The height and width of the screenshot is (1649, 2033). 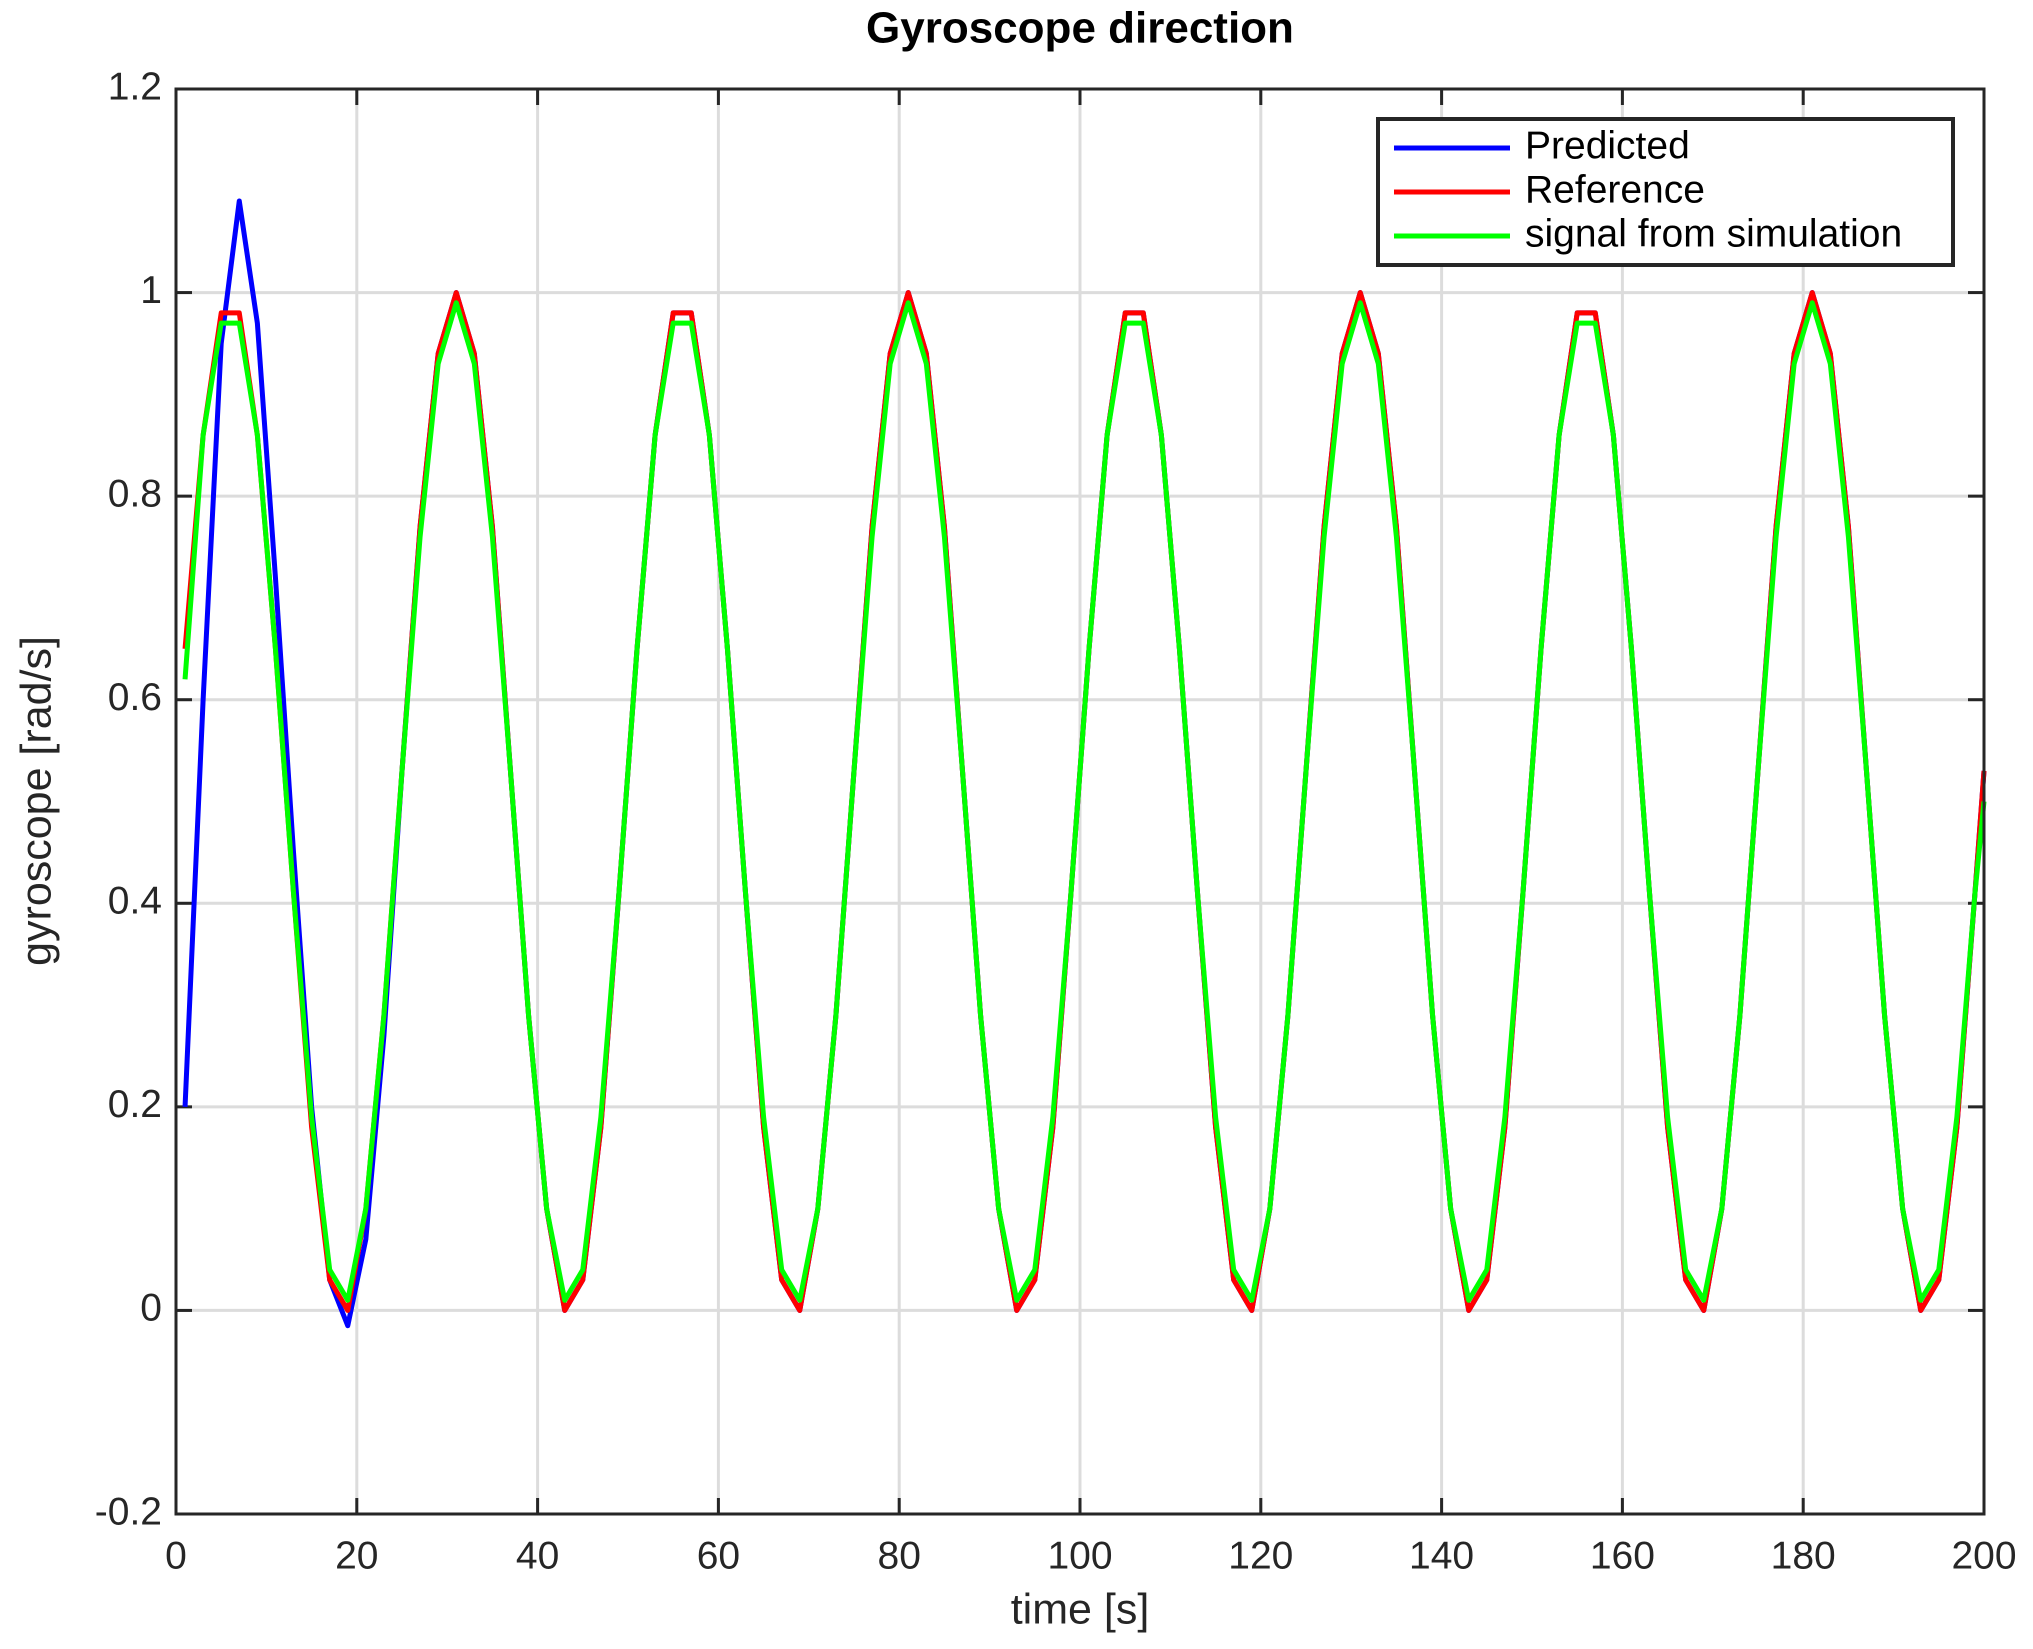 What do you see at coordinates (1713, 233) in the screenshot?
I see `legend-label: signal from simulation` at bounding box center [1713, 233].